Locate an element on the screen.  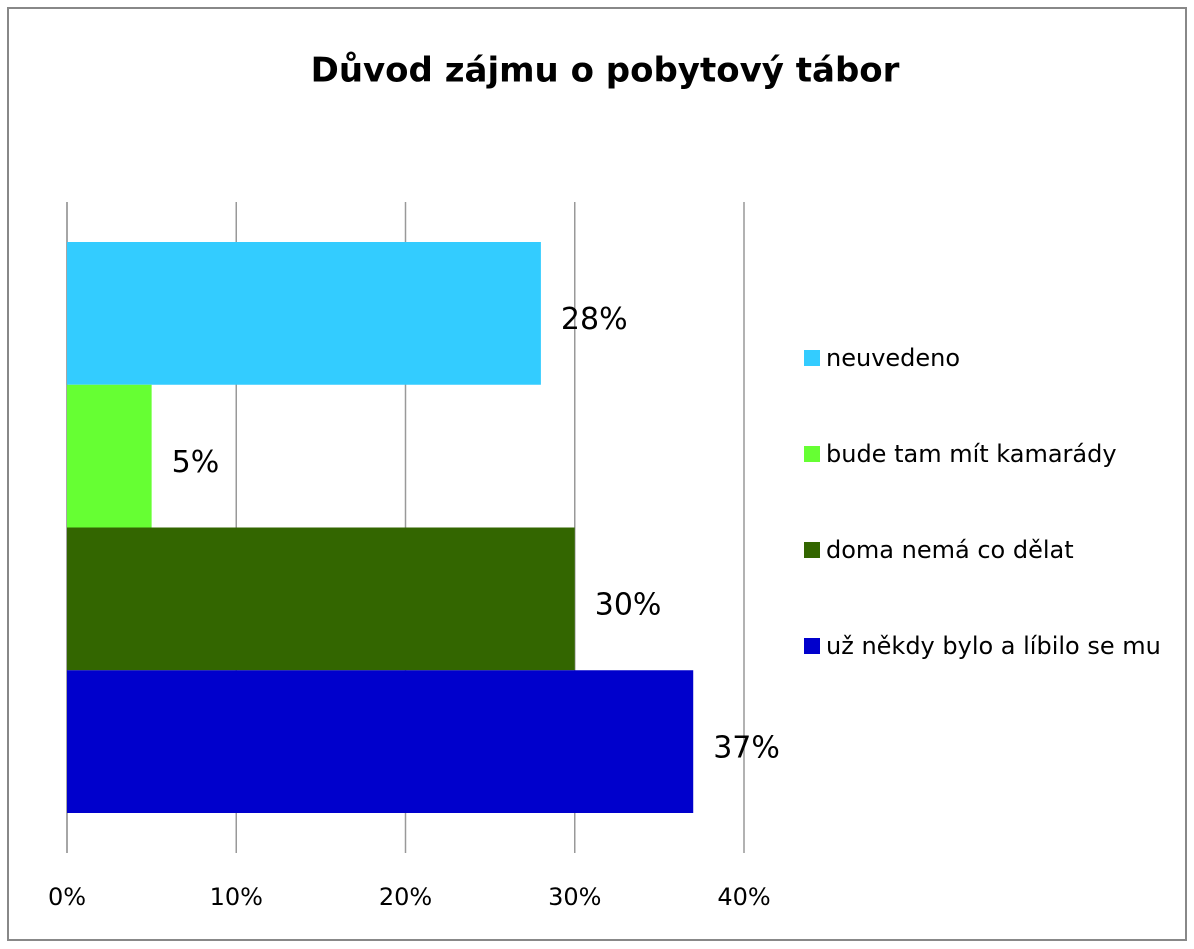
legend-item: už někdy bylo a líbilo se mu is located at coordinates (989, 646).